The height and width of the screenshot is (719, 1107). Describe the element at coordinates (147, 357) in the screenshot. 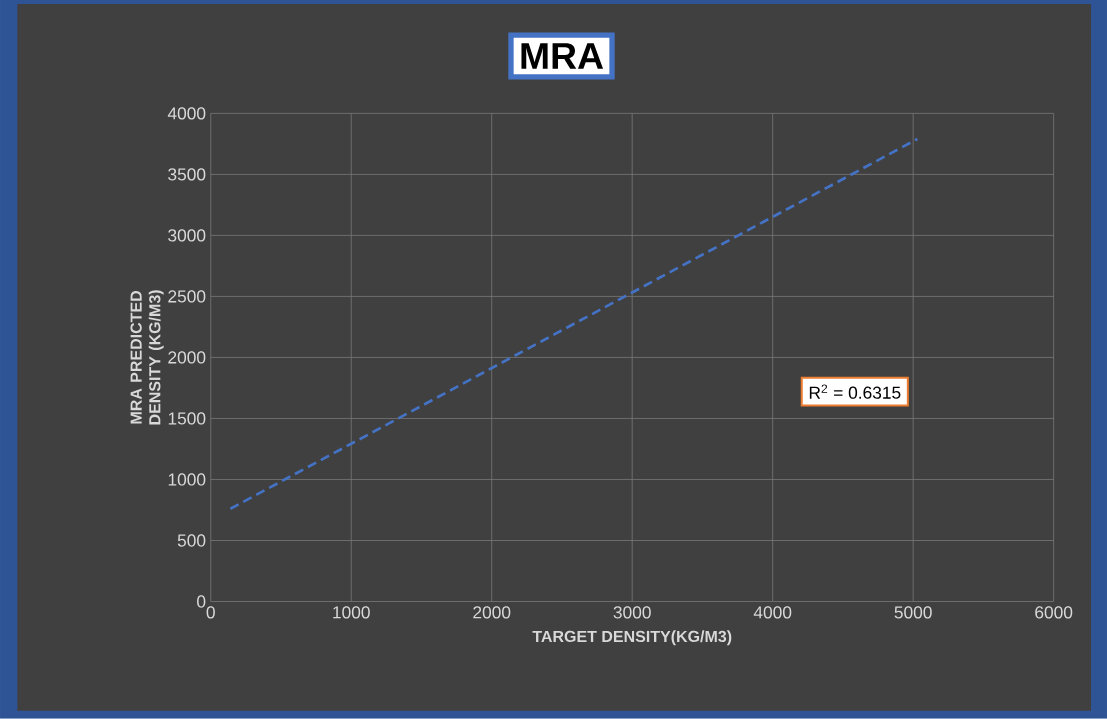

I see `y-axis-title: MRA PREDICTED DENSITY (KG/M3)` at that location.